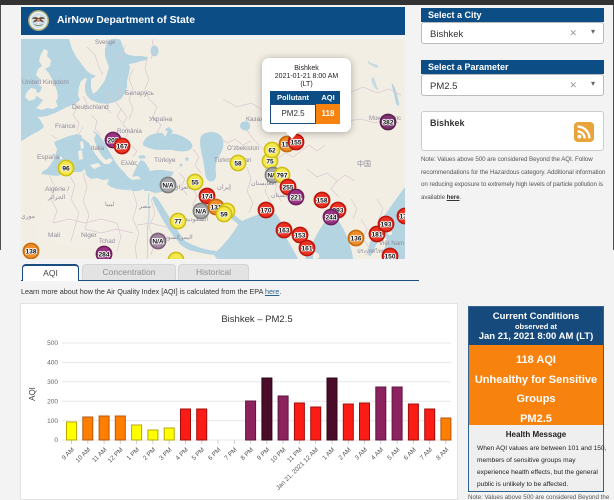 The image size is (614, 500). Describe the element at coordinates (178, 221) in the screenshot. I see `svg-text: 77` at that location.